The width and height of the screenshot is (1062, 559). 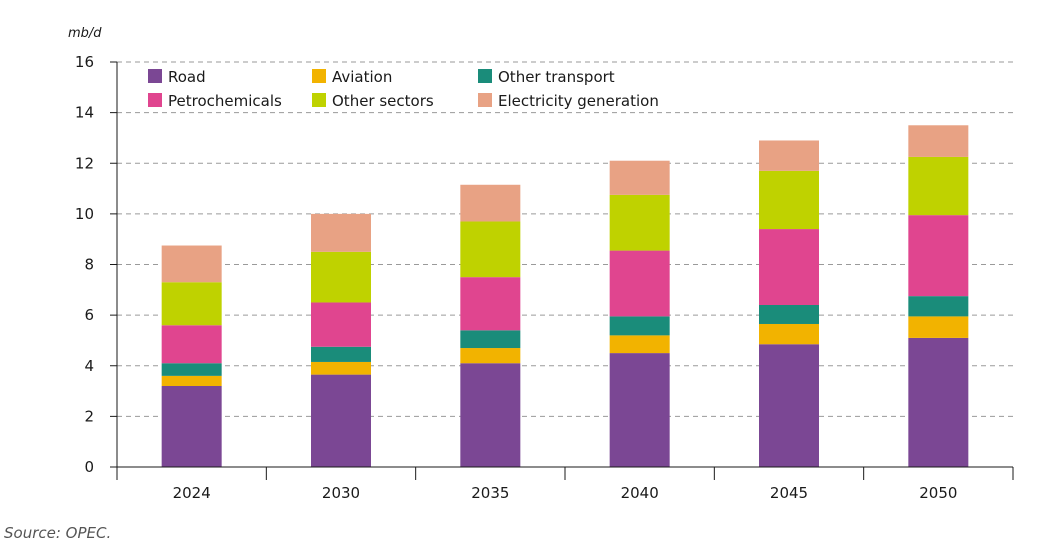 I want to click on x-tick-label: 2030, so click(x=341, y=493).